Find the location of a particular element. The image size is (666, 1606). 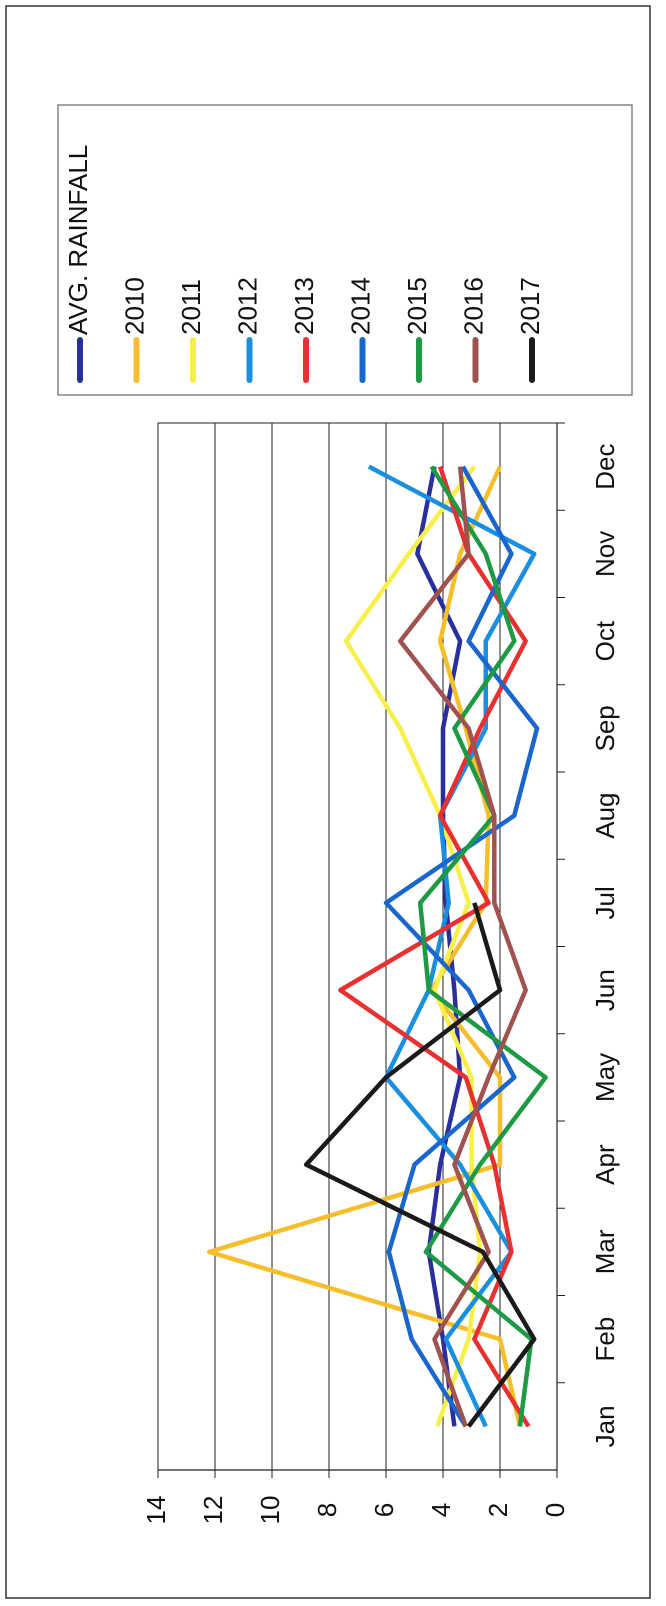

x-tick-label: May is located at coordinates (605, 1077).